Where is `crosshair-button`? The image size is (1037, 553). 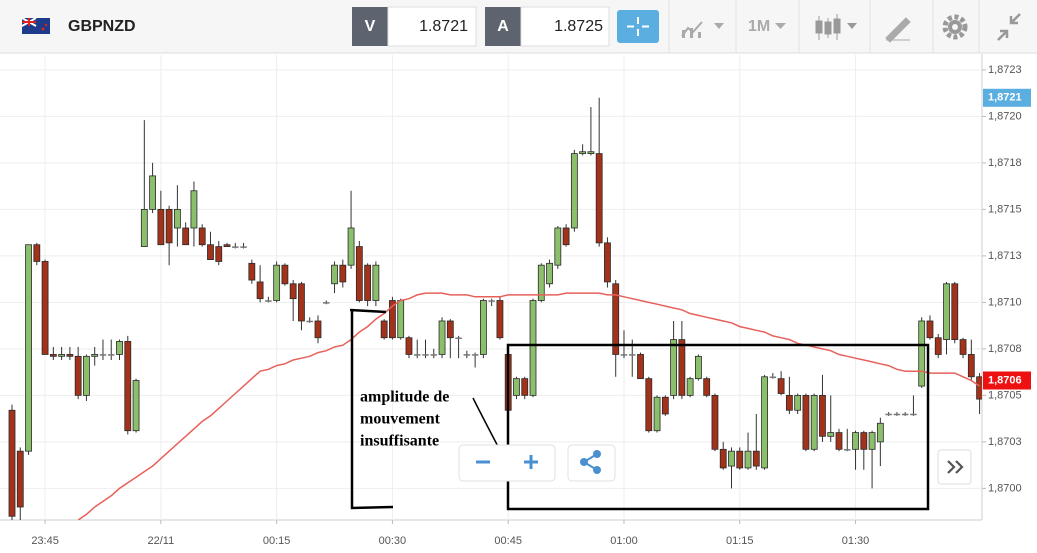
crosshair-button is located at coordinates (638, 26).